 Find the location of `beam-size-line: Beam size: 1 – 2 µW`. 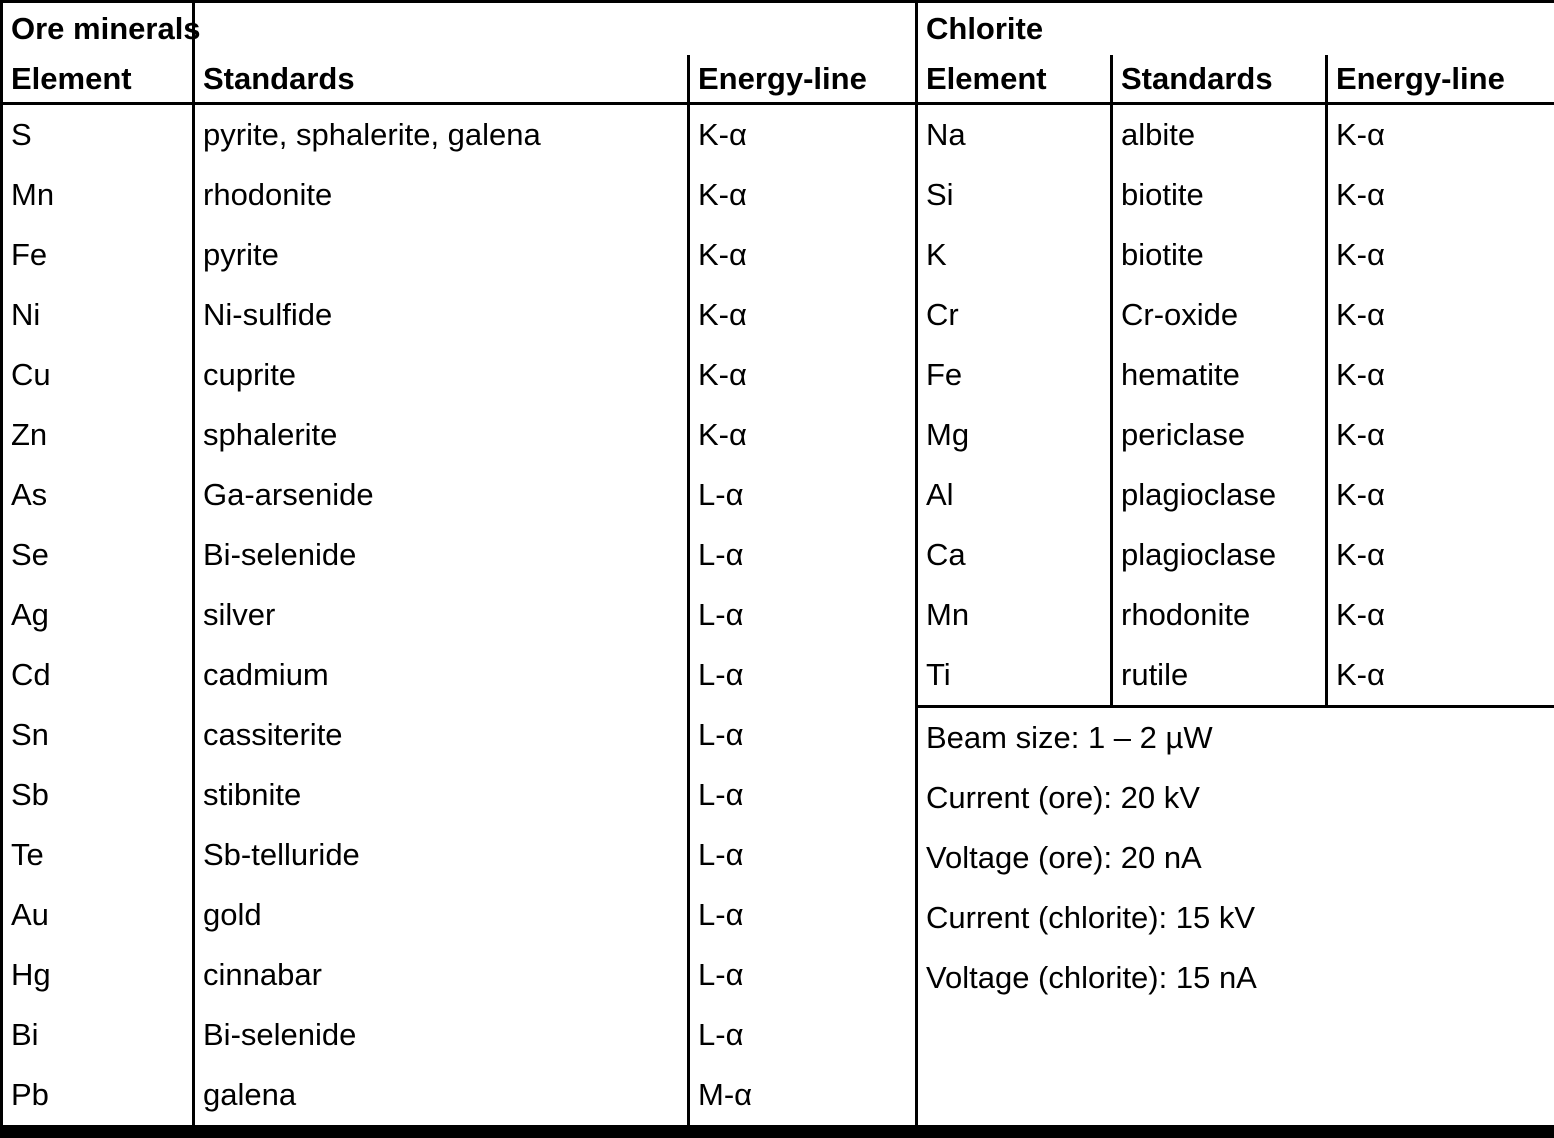

beam-size-line: Beam size: 1 – 2 µW is located at coordinates (1069, 737).